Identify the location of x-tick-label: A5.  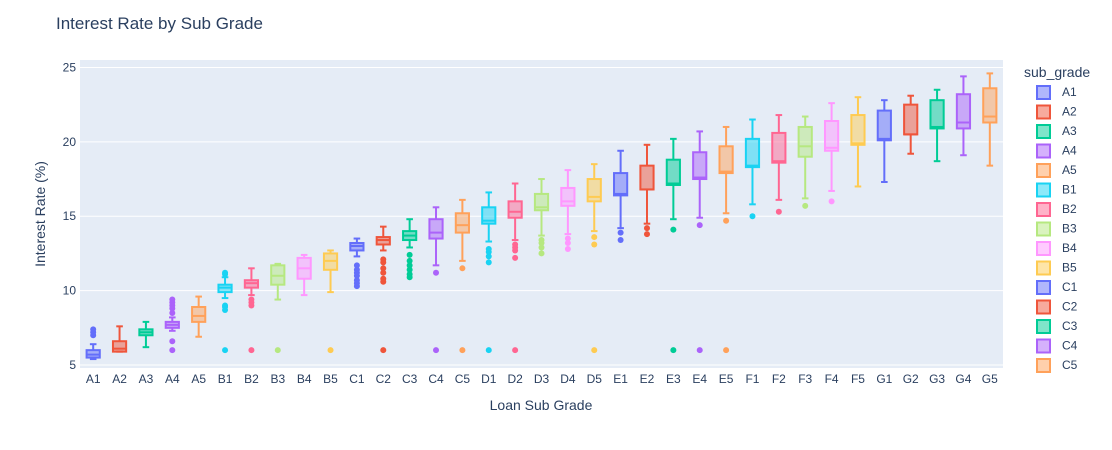
(198, 379).